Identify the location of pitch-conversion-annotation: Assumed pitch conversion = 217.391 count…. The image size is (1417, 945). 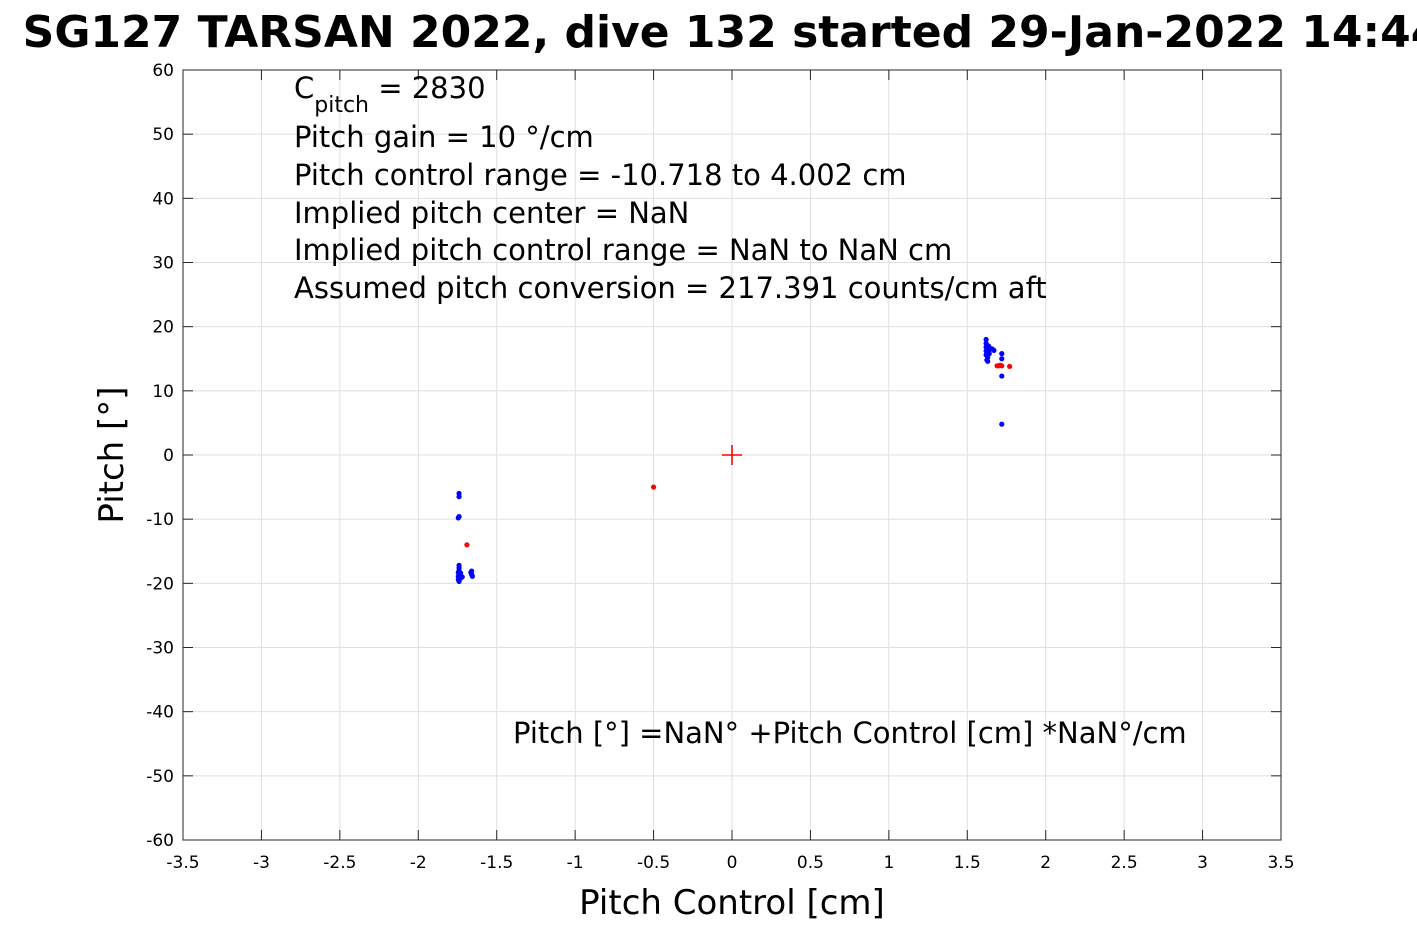
(670, 288).